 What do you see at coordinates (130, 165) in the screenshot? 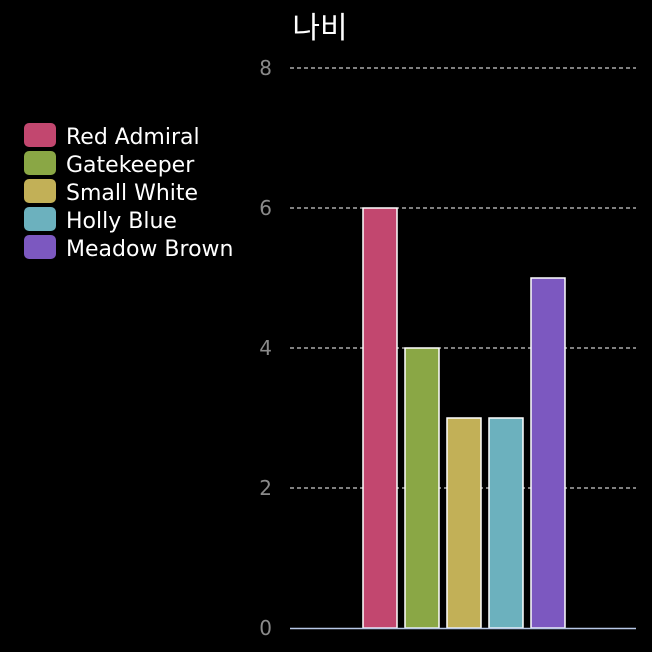
I see `legend-label-gatekeeper: Gatekeeper` at bounding box center [130, 165].